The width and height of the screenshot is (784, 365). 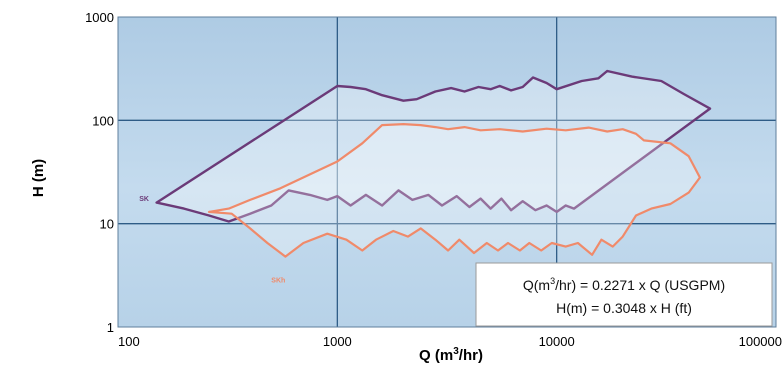 I want to click on conversion-note-line-1-sup: 3, so click(x=552, y=281).